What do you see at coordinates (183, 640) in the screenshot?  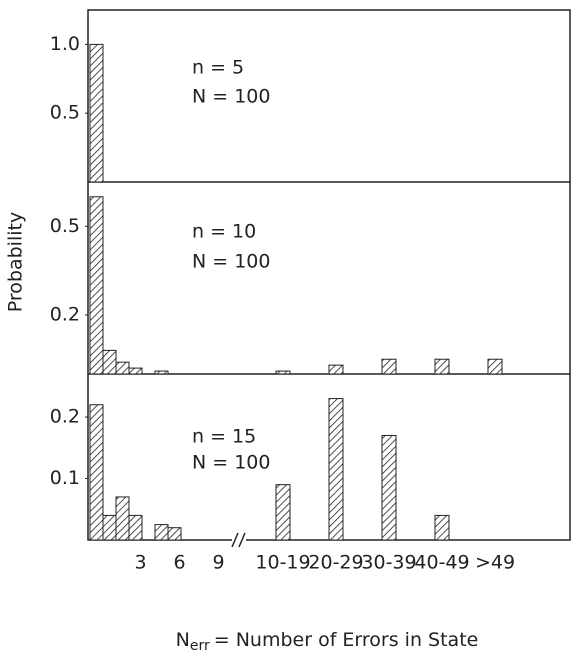 I see `x-label-main: N` at bounding box center [183, 640].